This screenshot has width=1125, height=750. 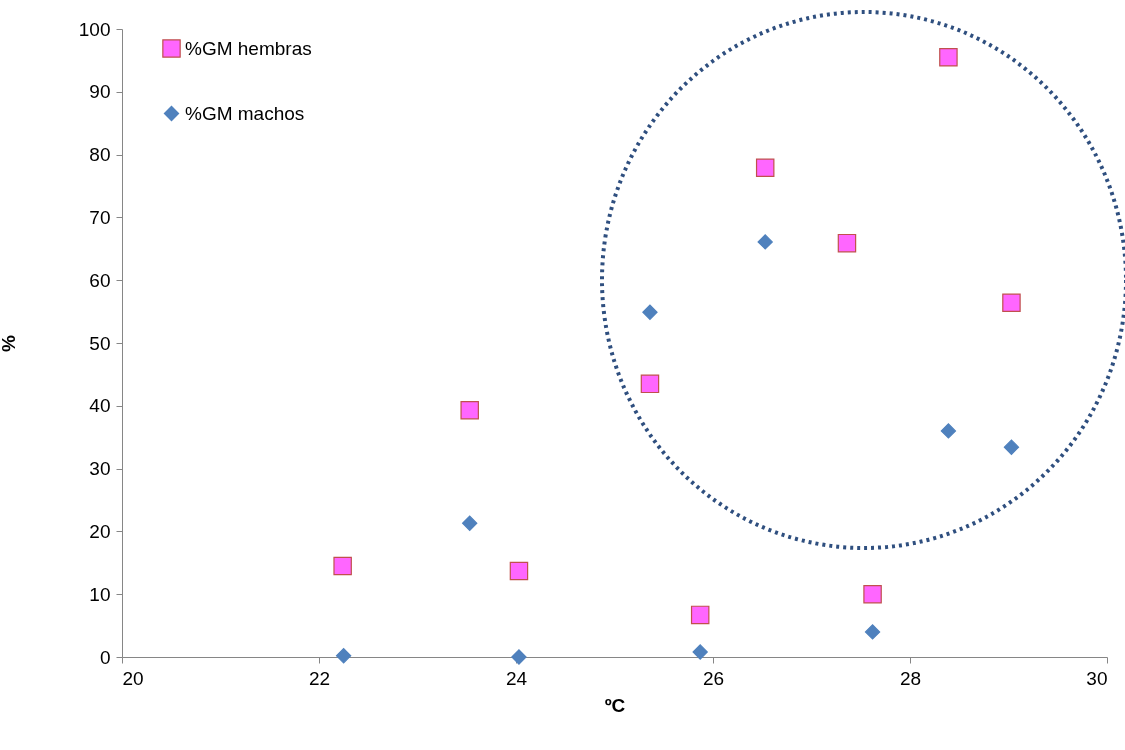 What do you see at coordinates (100, 217) in the screenshot?
I see `y-tick-label: 70` at bounding box center [100, 217].